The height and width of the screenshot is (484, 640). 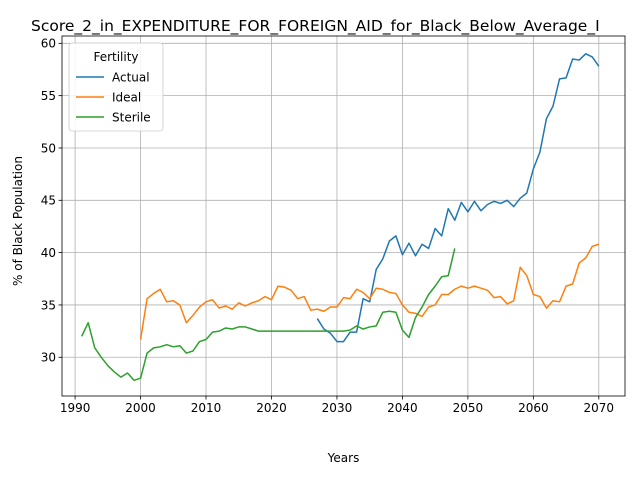 What do you see at coordinates (75, 408) in the screenshot?
I see `x-tick-label: 1990` at bounding box center [75, 408].